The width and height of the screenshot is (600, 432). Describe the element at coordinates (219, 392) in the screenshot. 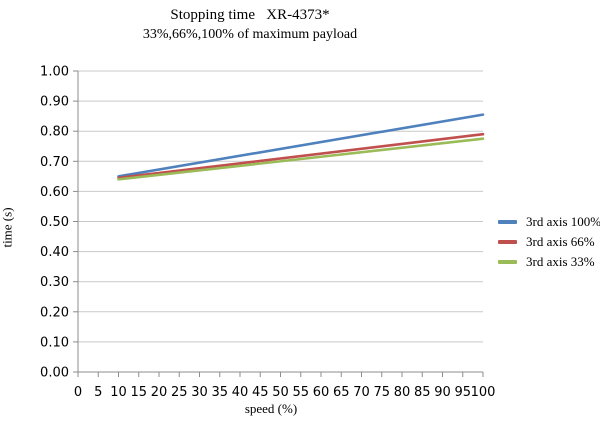

I see `x-tick-label: 35` at that location.